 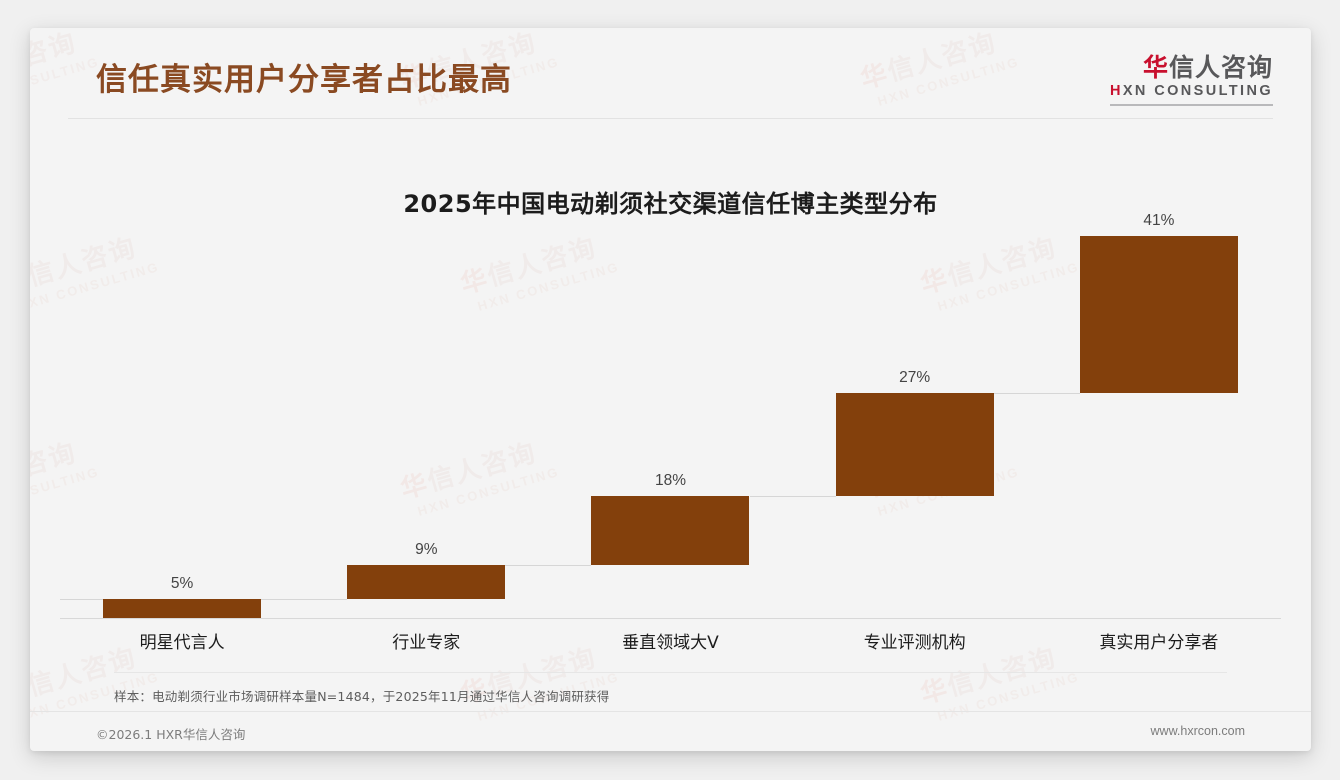 I want to click on category-label: 专业评测机构, so click(x=914, y=643).